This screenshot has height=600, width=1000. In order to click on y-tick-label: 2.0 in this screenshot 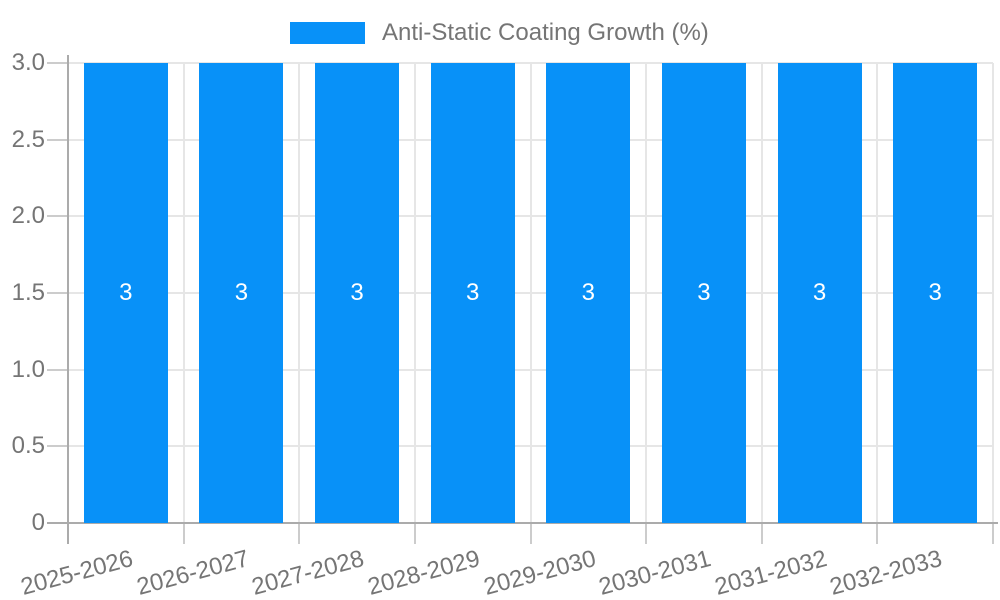, I will do `click(28, 216)`.